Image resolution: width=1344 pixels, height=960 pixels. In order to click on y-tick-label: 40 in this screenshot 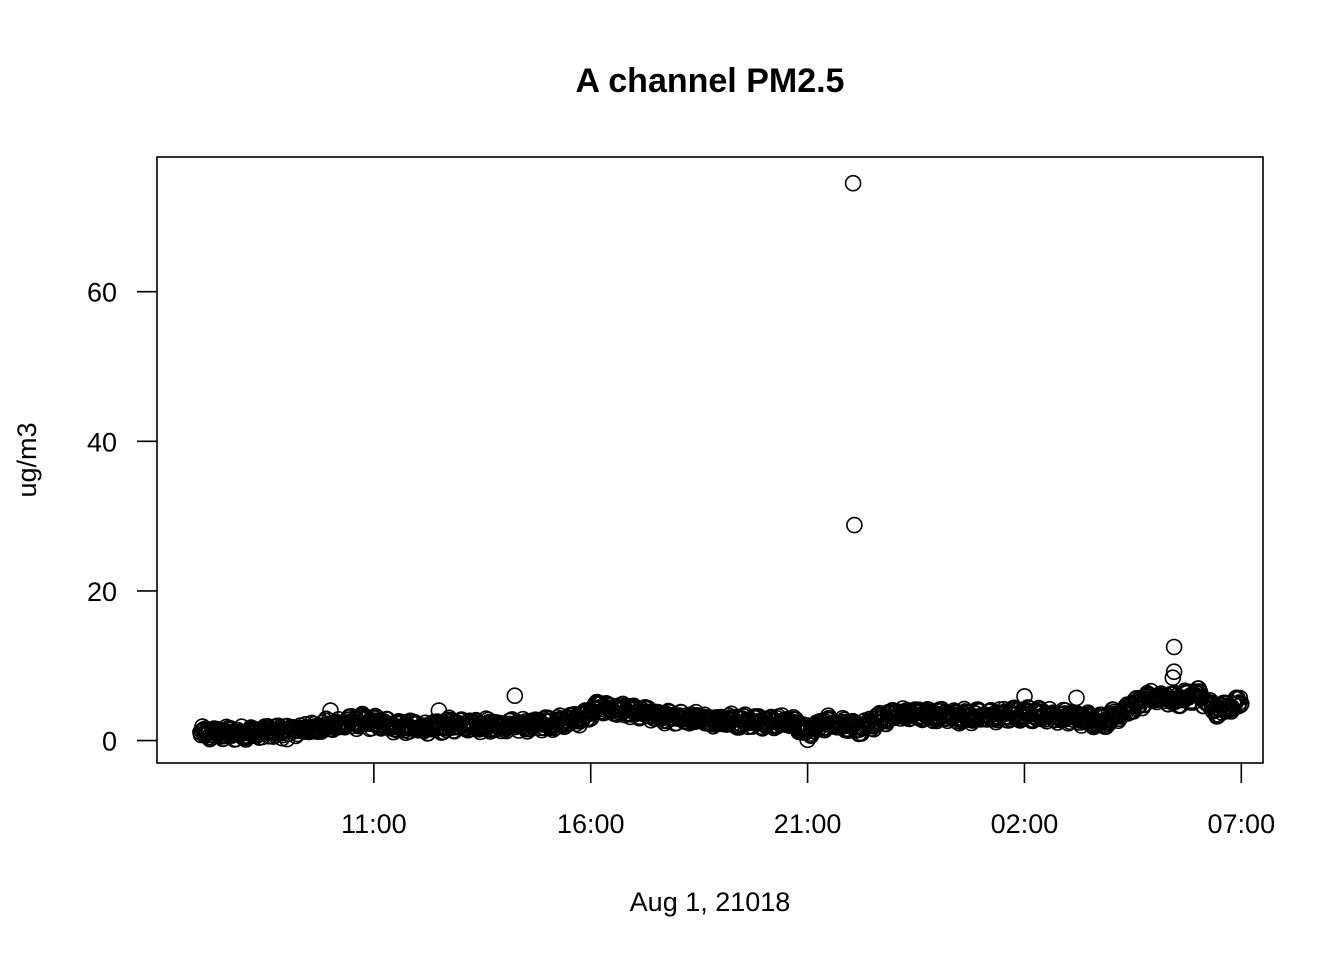, I will do `click(102, 442)`.